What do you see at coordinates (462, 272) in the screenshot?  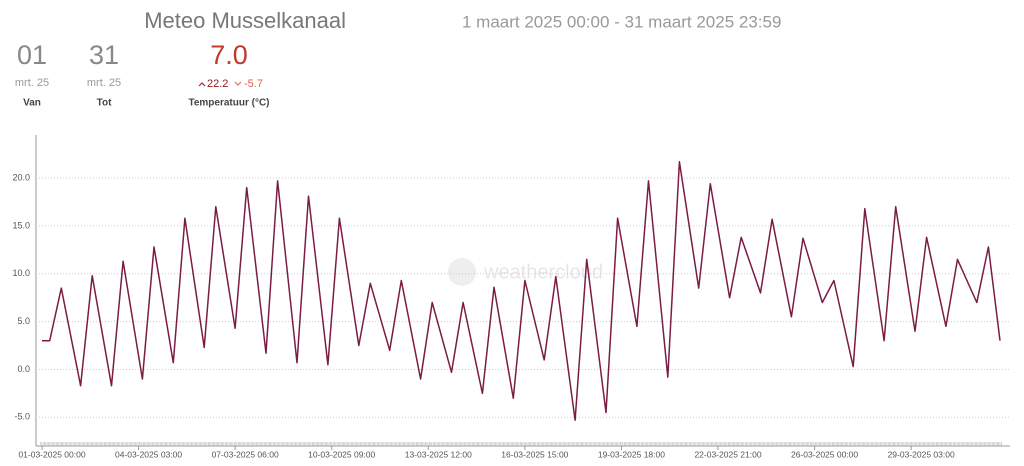 I see `watermark-icon` at bounding box center [462, 272].